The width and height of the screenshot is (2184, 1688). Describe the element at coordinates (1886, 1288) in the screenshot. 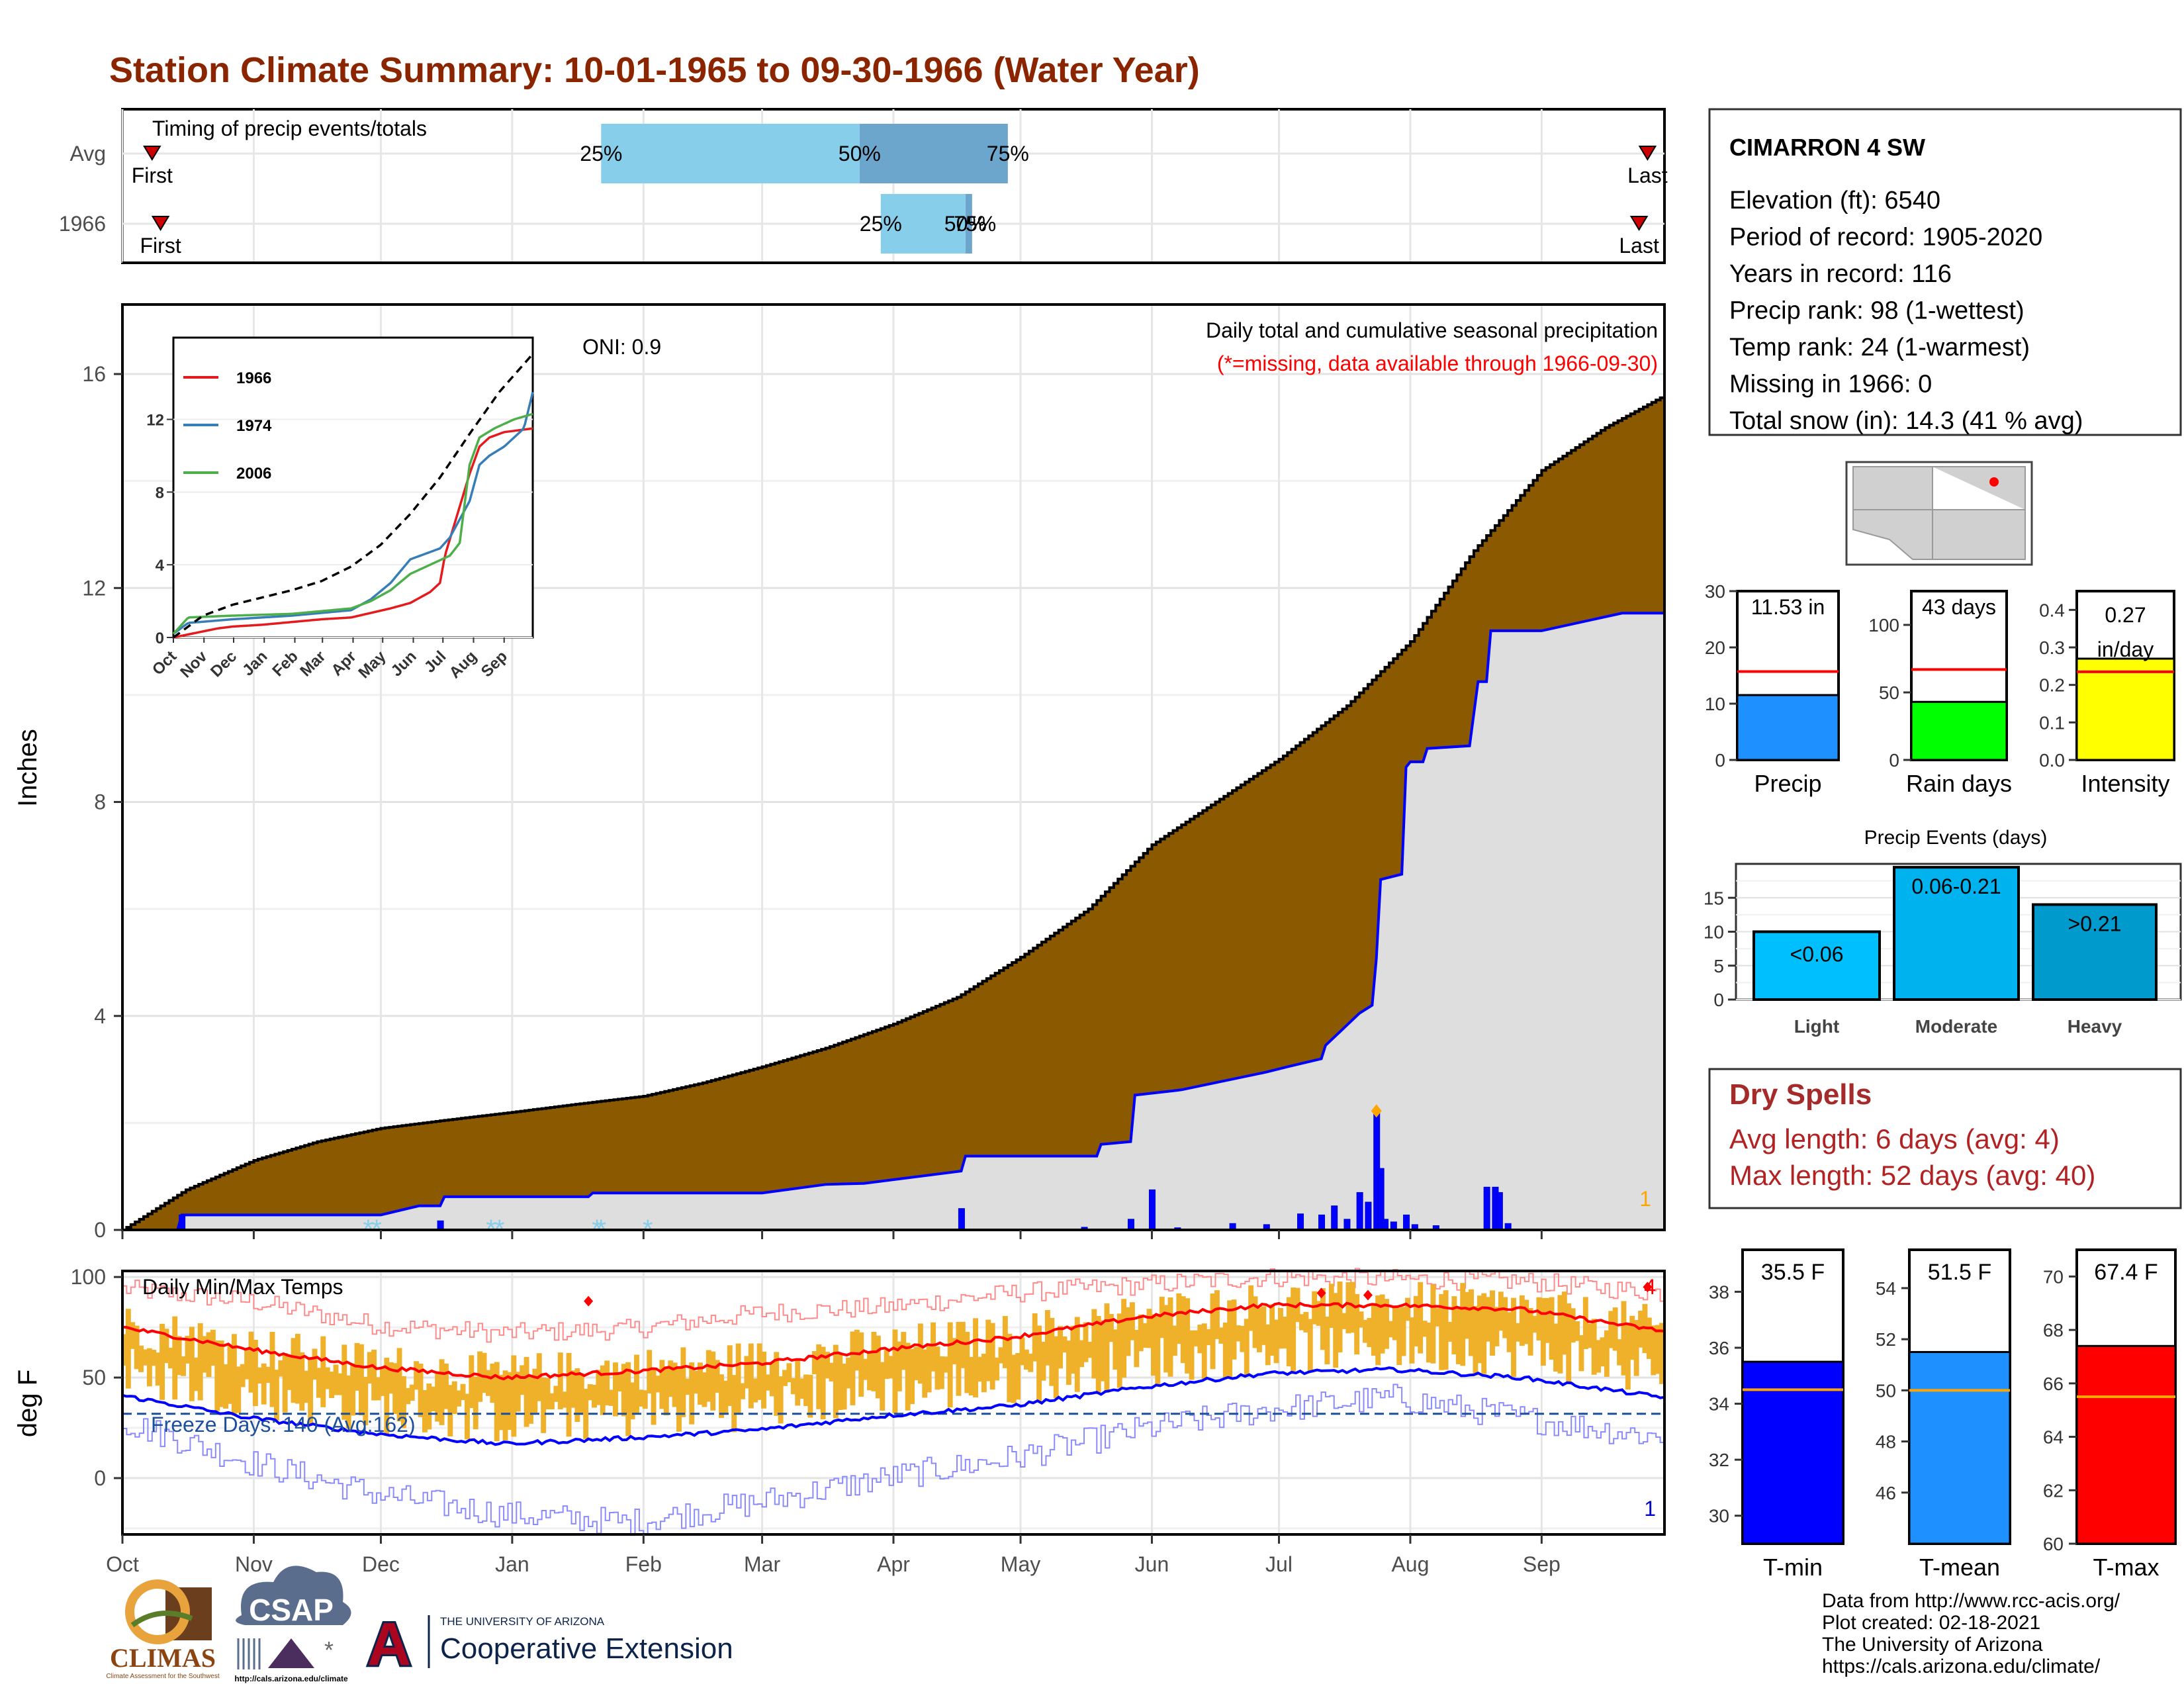

I see `temp-summary-ytick-label: 54` at that location.